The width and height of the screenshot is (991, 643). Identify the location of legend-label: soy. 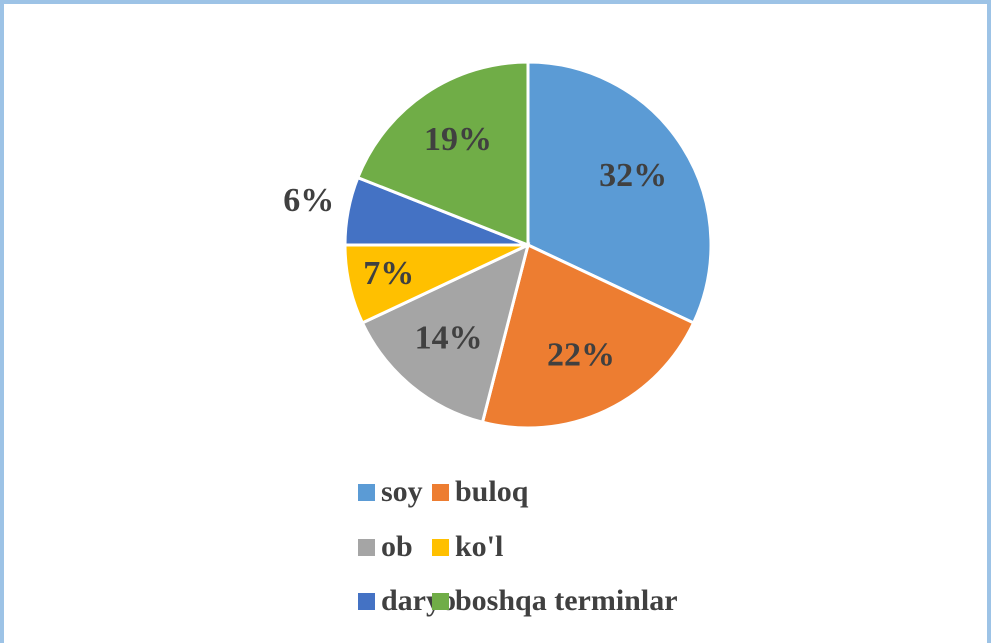
(402, 491).